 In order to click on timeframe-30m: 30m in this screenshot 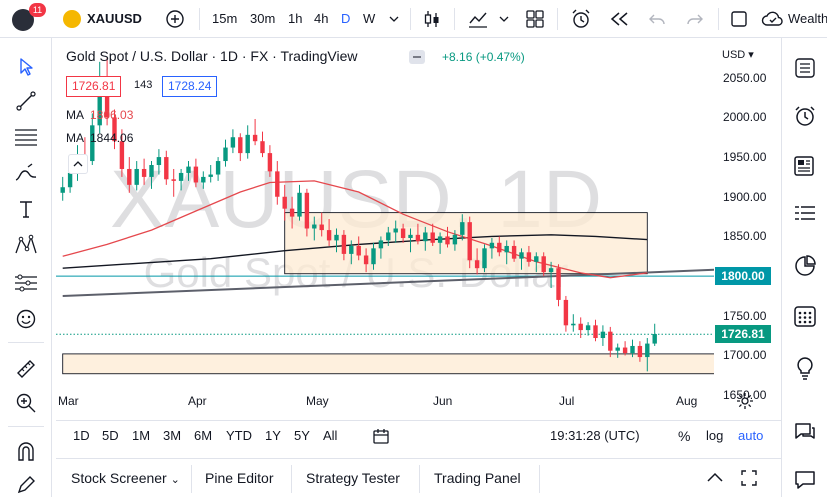, I will do `click(263, 18)`.